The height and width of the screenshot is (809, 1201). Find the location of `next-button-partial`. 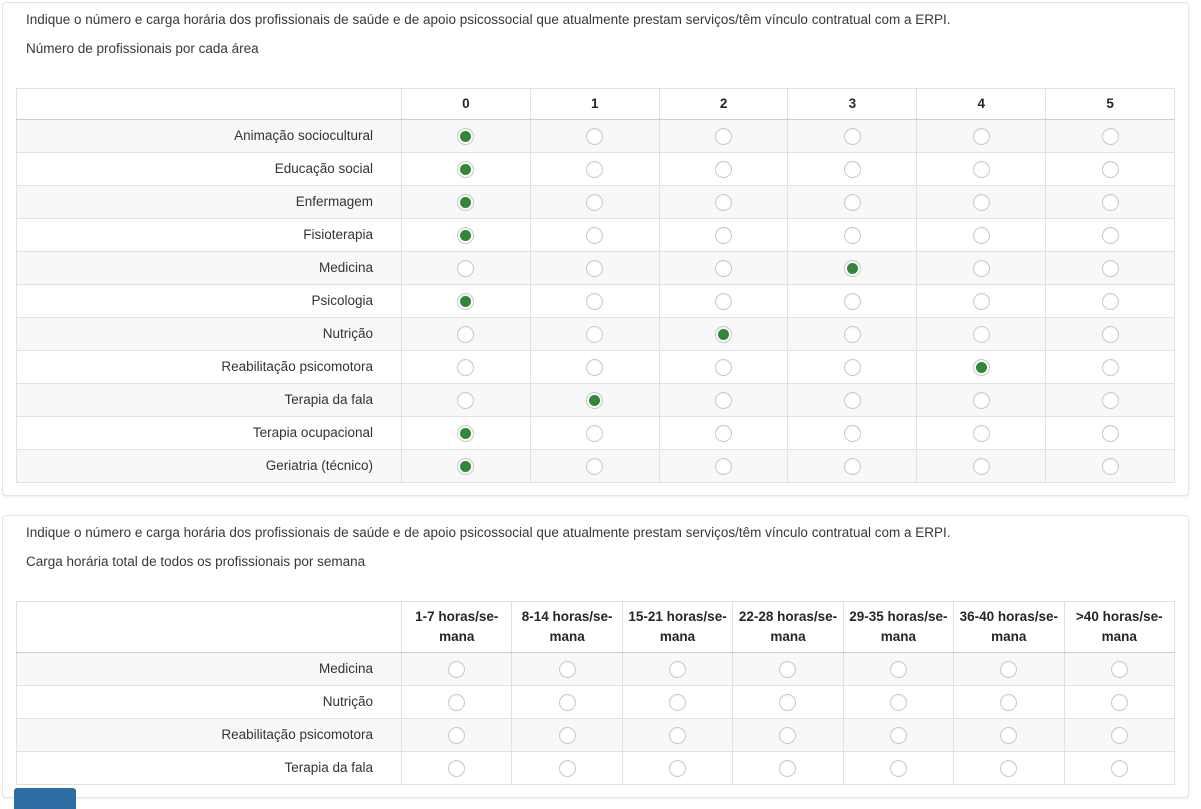

next-button-partial is located at coordinates (45, 798).